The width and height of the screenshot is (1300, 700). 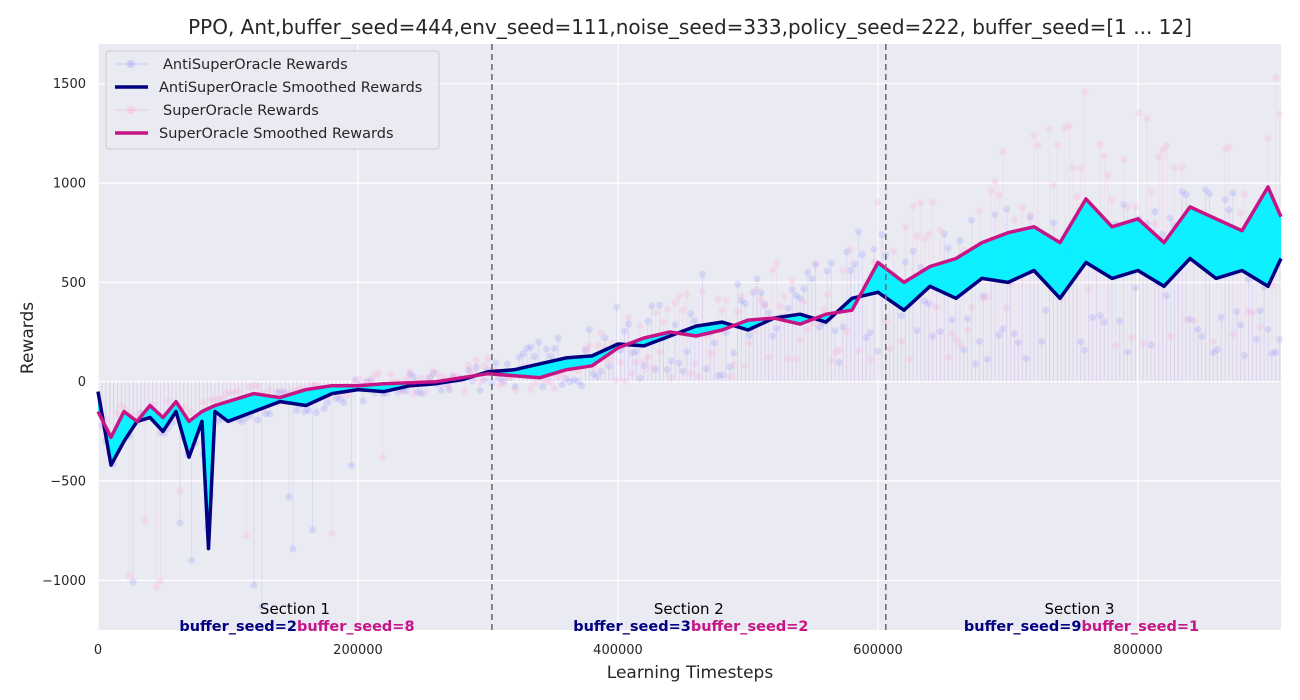 What do you see at coordinates (290, 88) in the screenshot?
I see `legend-label-anti-smoothed: AntiSuperOracle Smoothed Rewards` at bounding box center [290, 88].